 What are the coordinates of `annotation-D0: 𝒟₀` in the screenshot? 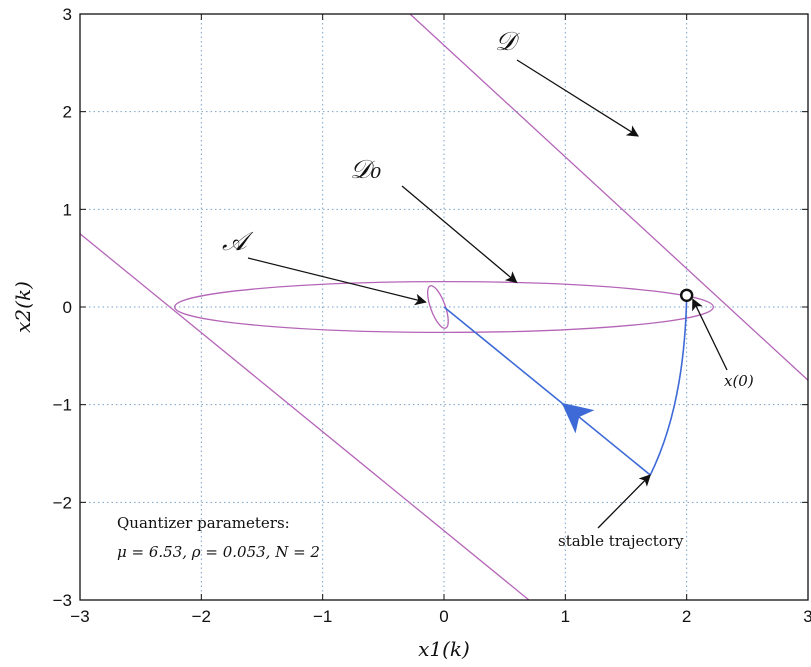 It's located at (366, 170).